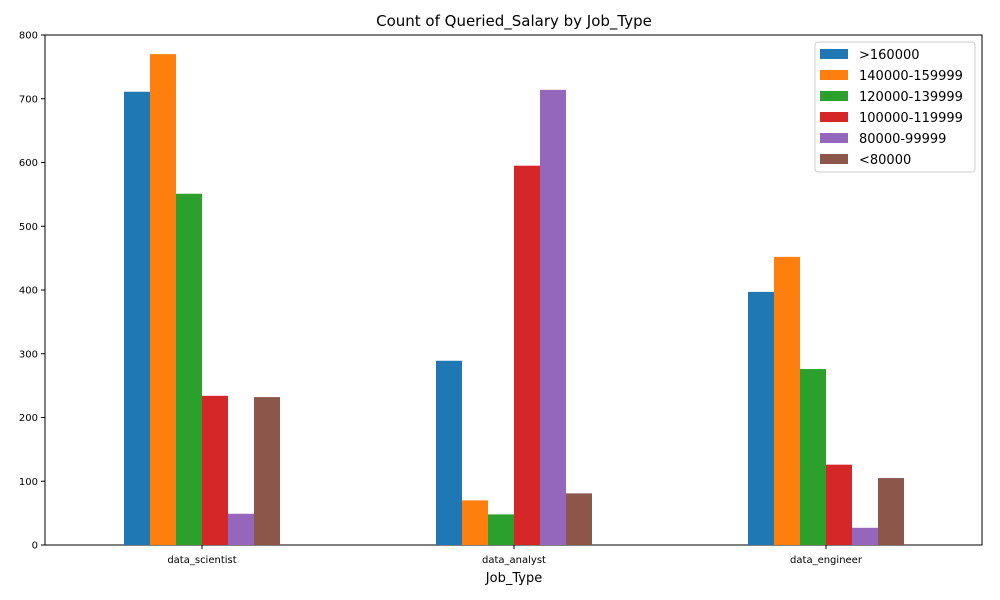  I want to click on y-tick-label: 500, so click(28, 227).